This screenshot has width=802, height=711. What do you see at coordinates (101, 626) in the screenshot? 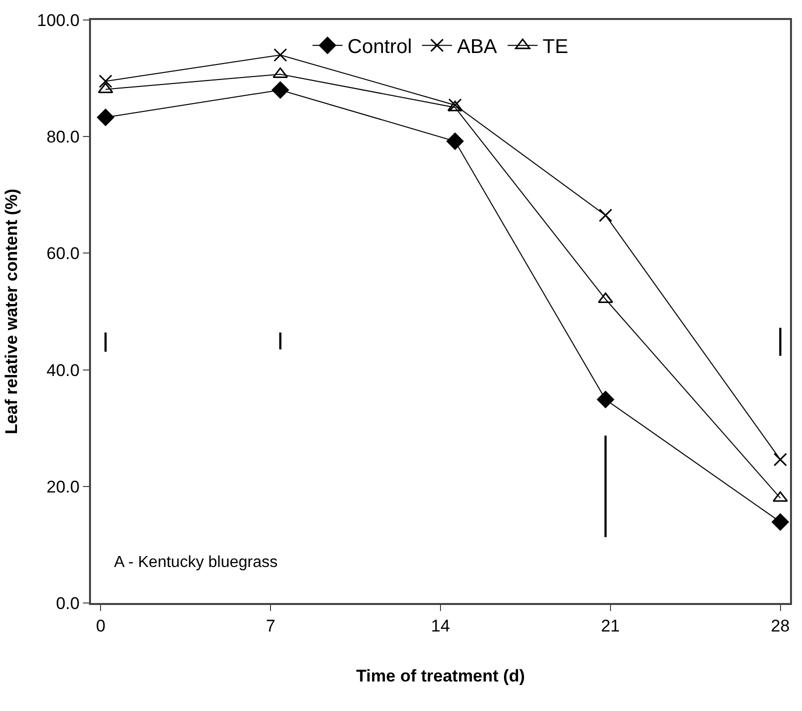
I see `x-tick-label: 0` at bounding box center [101, 626].